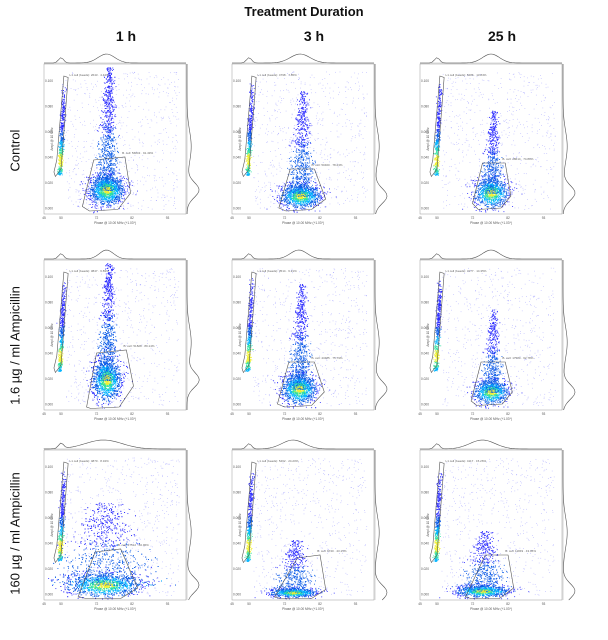  Describe the element at coordinates (491, 525) in the screenshot. I see `plot-frame` at that location.